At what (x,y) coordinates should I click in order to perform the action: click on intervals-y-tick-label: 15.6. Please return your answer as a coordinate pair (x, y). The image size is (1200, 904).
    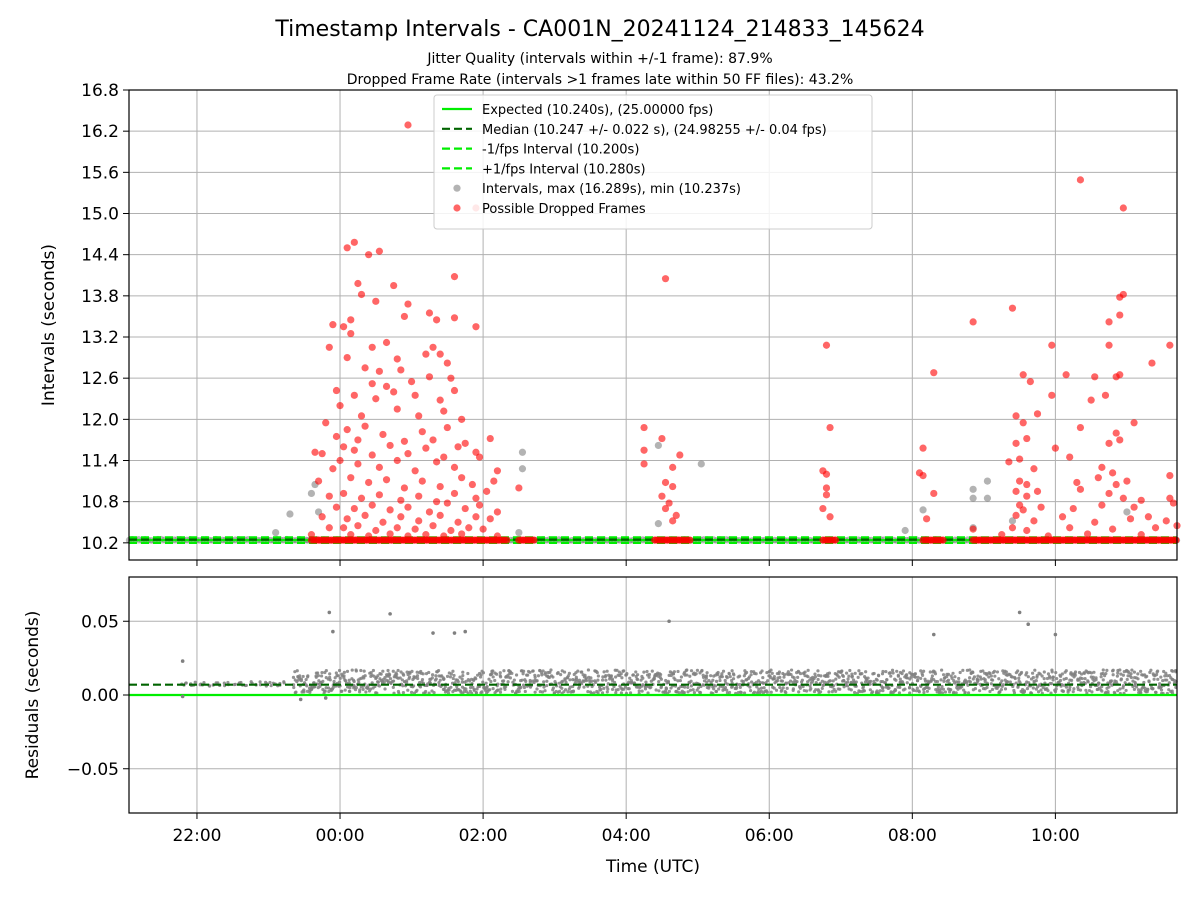
    Looking at the image, I should click on (100, 173).